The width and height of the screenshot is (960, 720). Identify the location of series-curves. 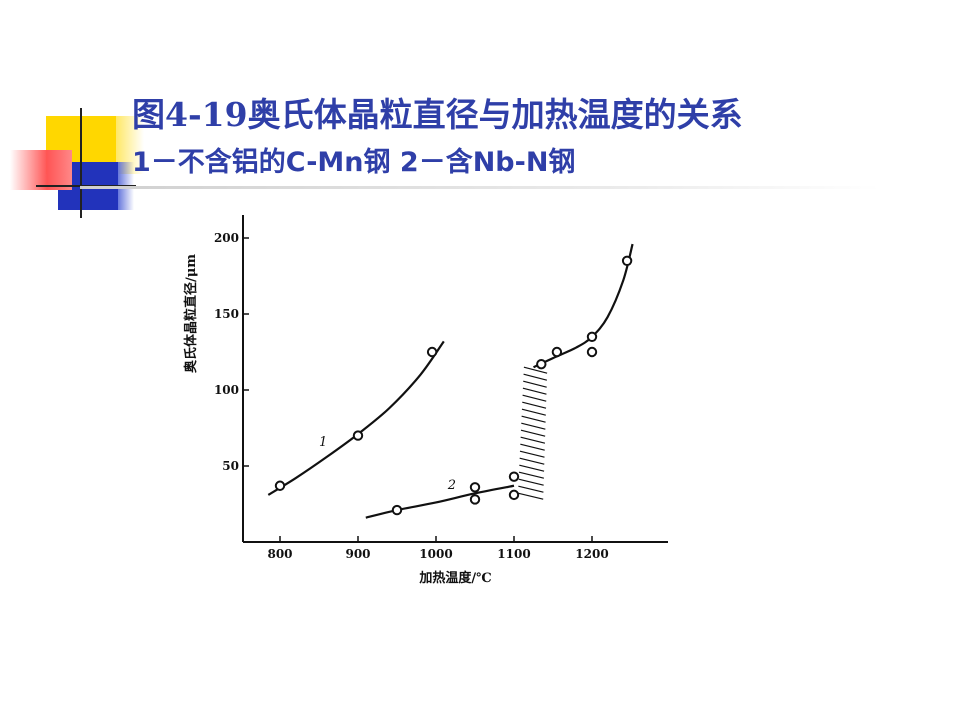
(450, 381).